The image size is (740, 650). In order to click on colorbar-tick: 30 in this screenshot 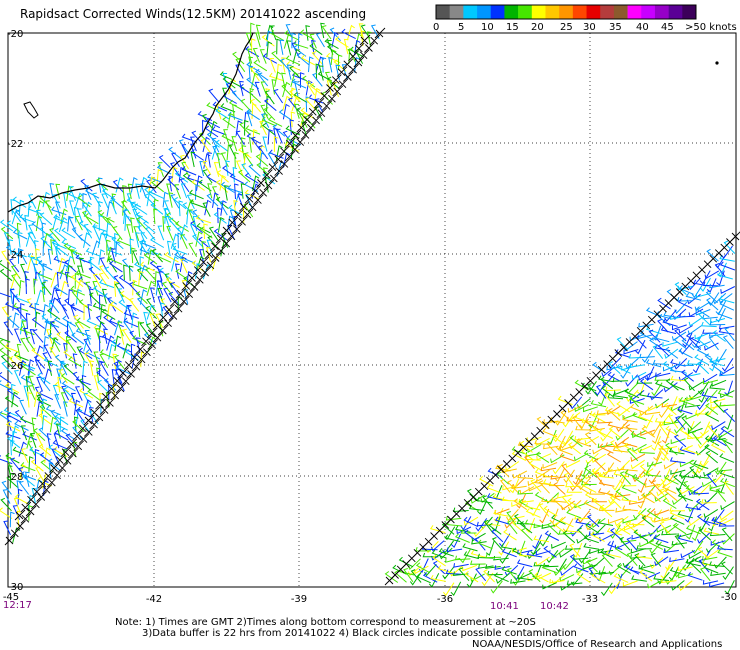, I will do `click(589, 27)`.